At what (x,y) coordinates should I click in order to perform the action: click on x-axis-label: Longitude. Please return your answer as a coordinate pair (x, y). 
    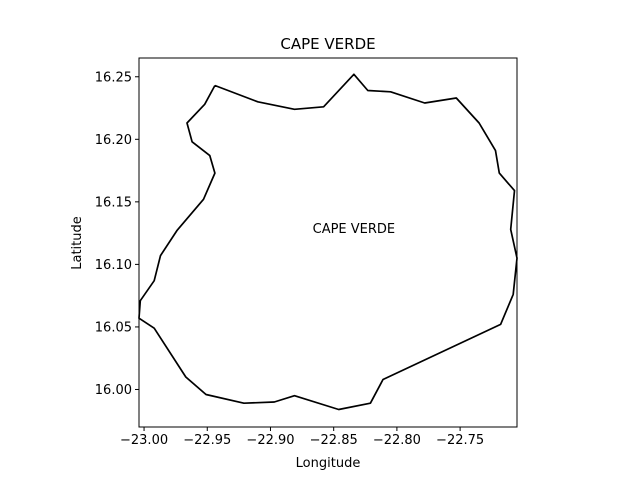
    Looking at the image, I should click on (328, 463).